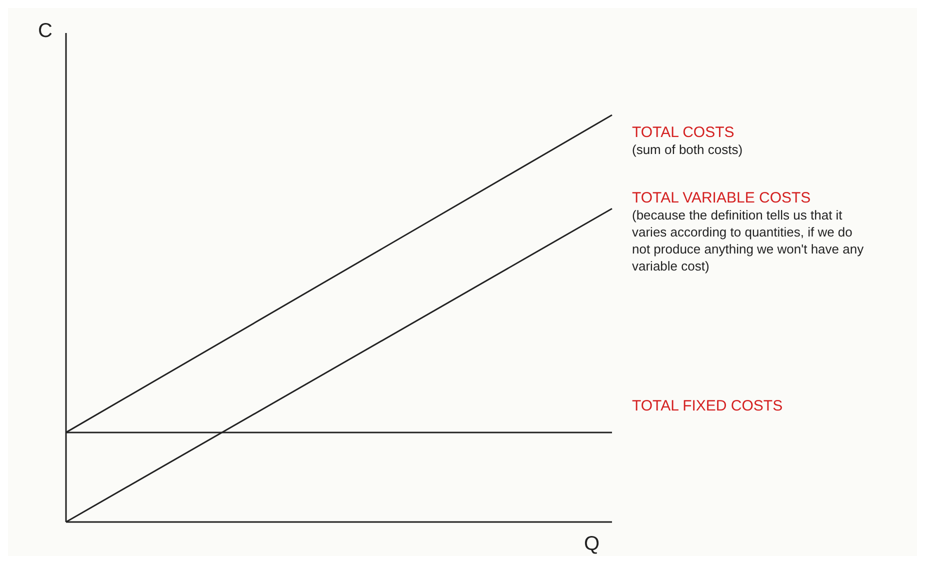 The height and width of the screenshot is (564, 925). What do you see at coordinates (721, 198) in the screenshot?
I see `series-label: TOTAL VARIABLE COSTS` at bounding box center [721, 198].